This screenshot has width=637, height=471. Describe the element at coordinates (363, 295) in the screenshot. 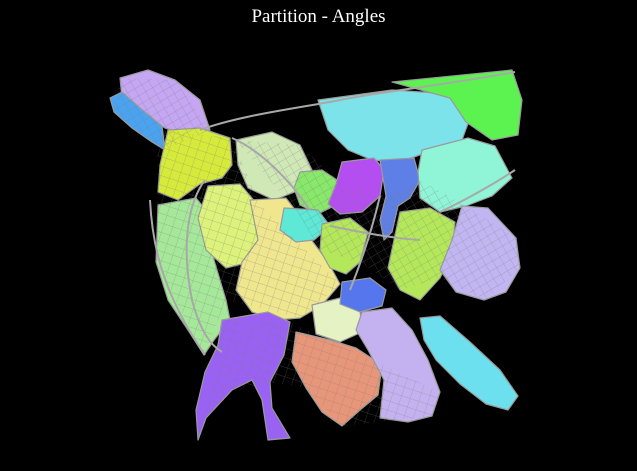

I see `region-south-blue` at that location.